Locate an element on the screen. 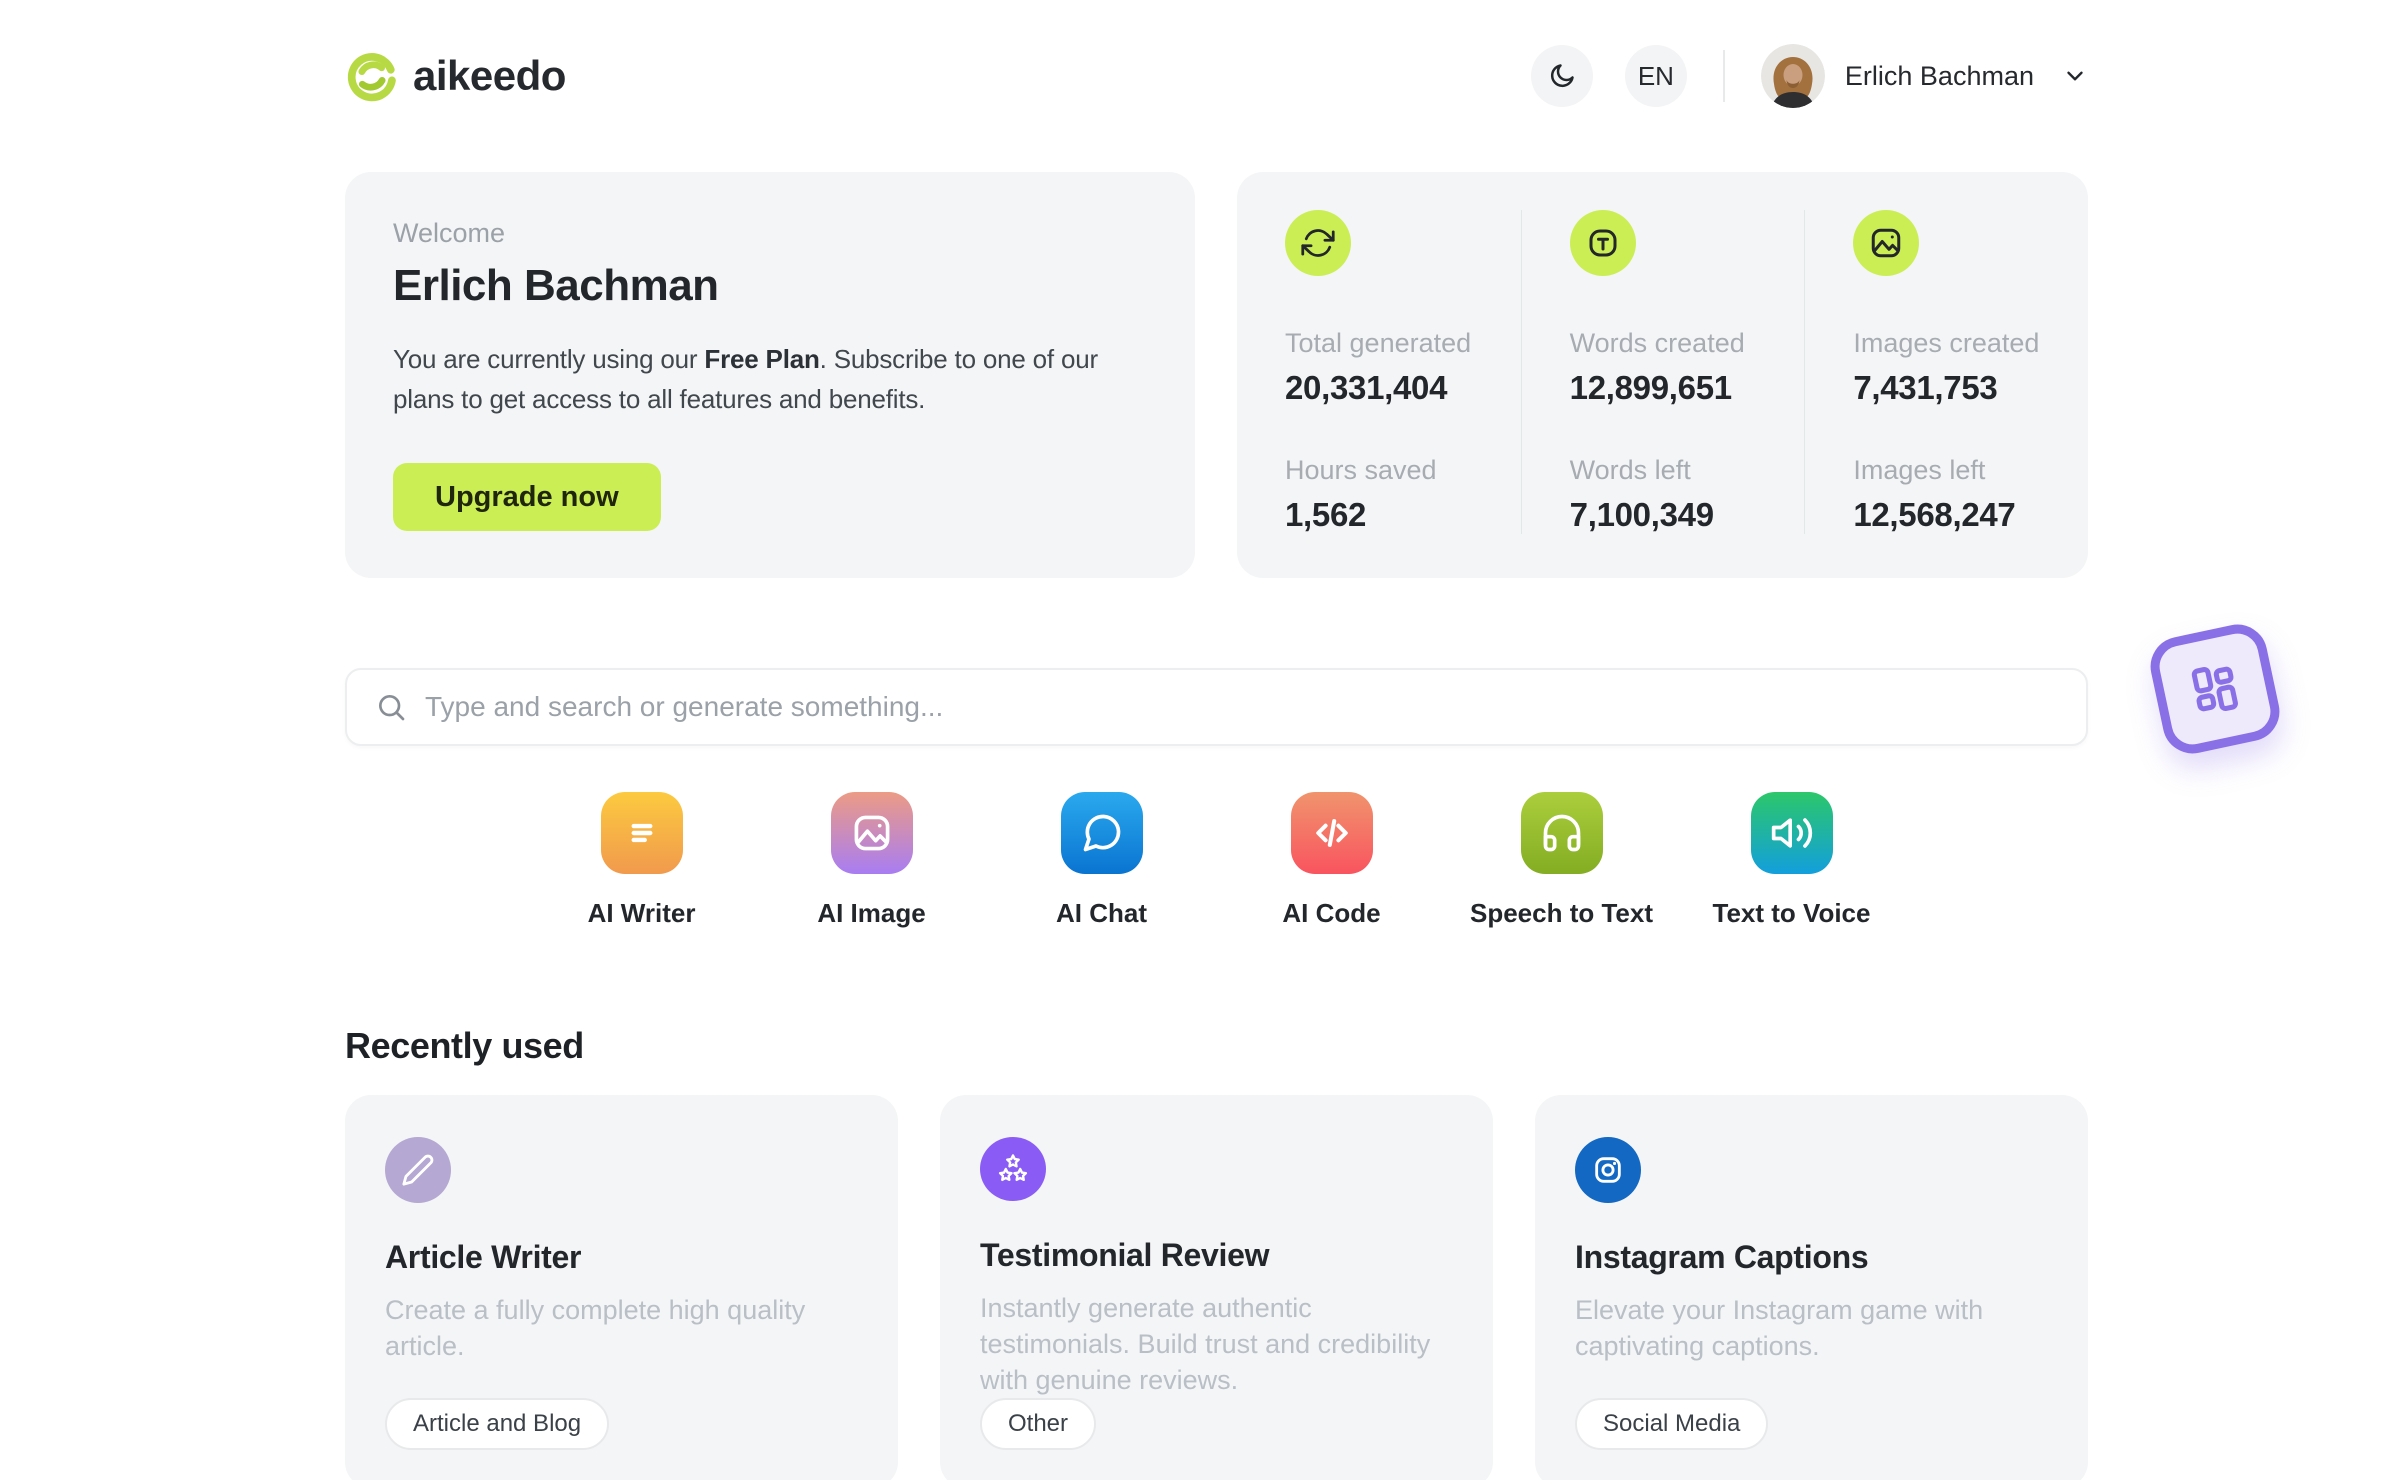 Image resolution: width=2400 pixels, height=1480 pixels. header: aikeedo EN is located at coordinates (1216, 54).